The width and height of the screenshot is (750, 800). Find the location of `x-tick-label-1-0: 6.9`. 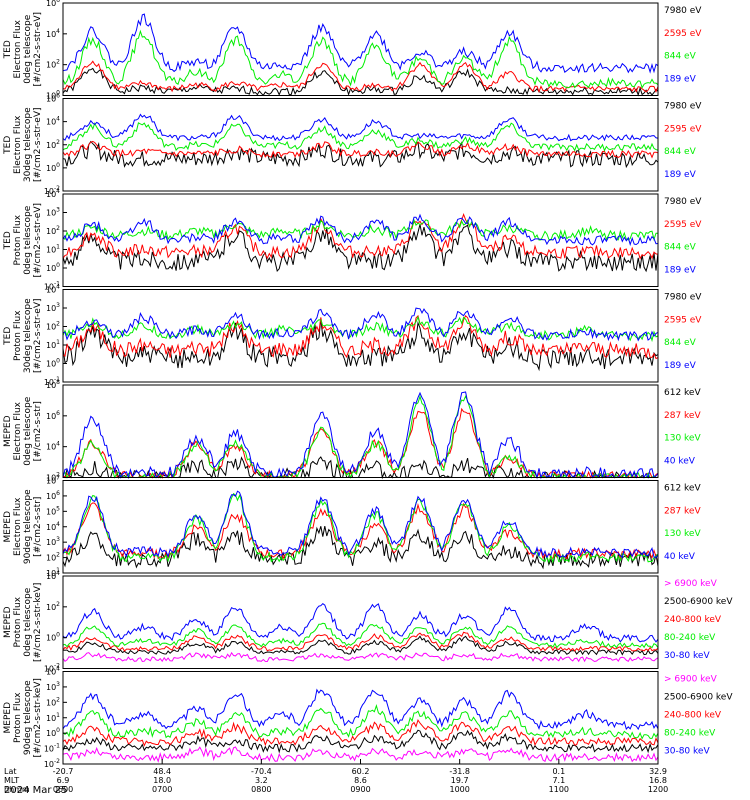

x-tick-label-1-0: 6.9 is located at coordinates (63, 780).